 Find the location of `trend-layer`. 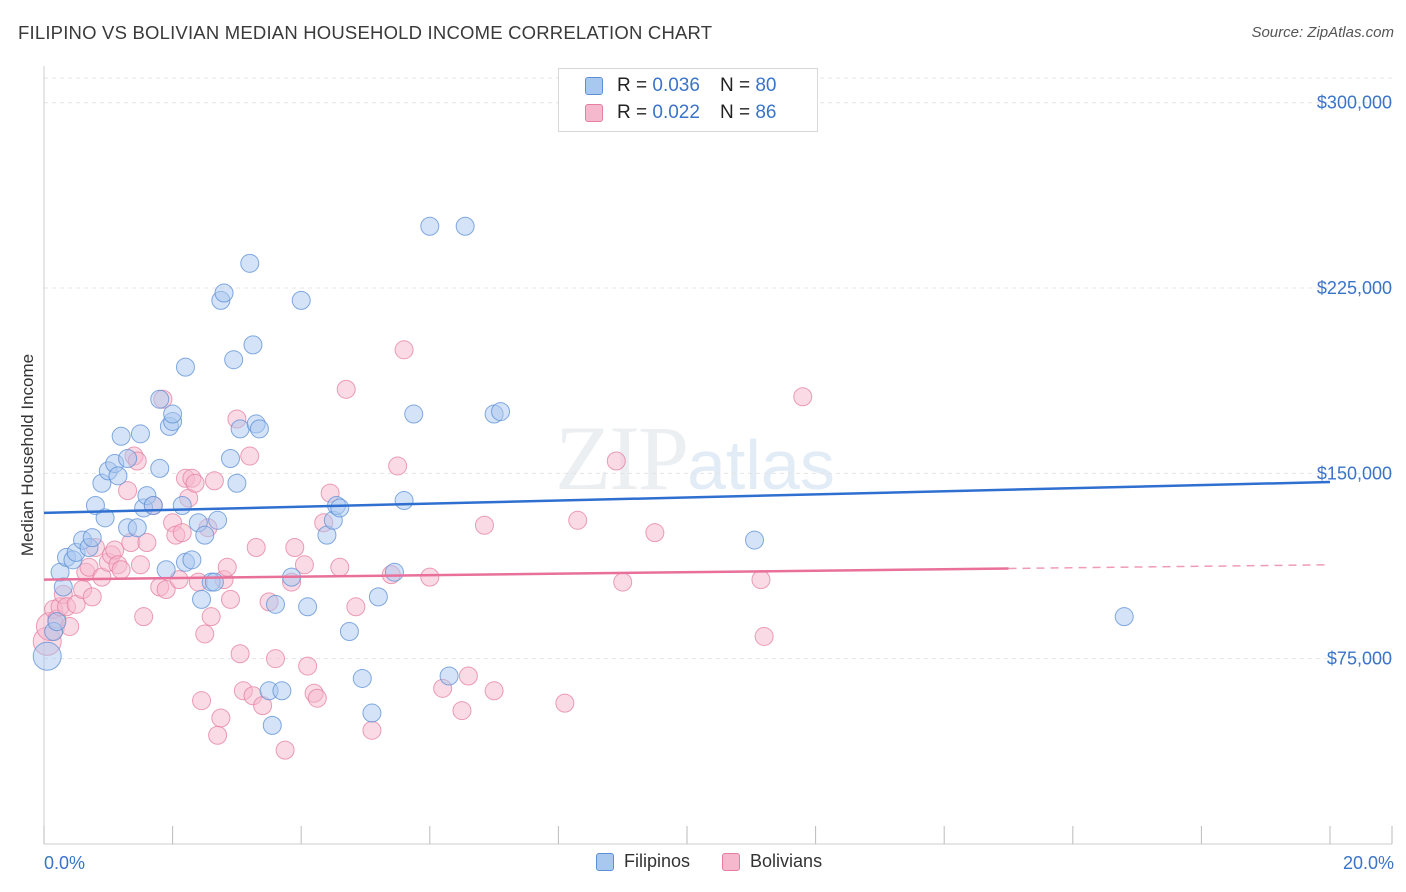

trend-layer is located at coordinates (687, 530).